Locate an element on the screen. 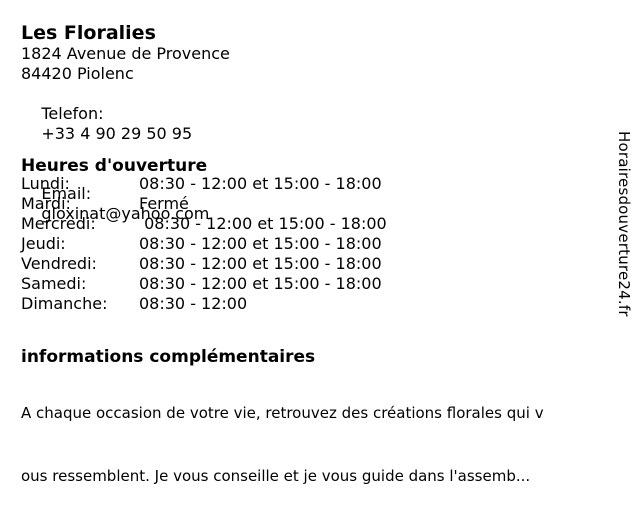  email-value: gloxinat@yahoo.com is located at coordinates (125, 213).